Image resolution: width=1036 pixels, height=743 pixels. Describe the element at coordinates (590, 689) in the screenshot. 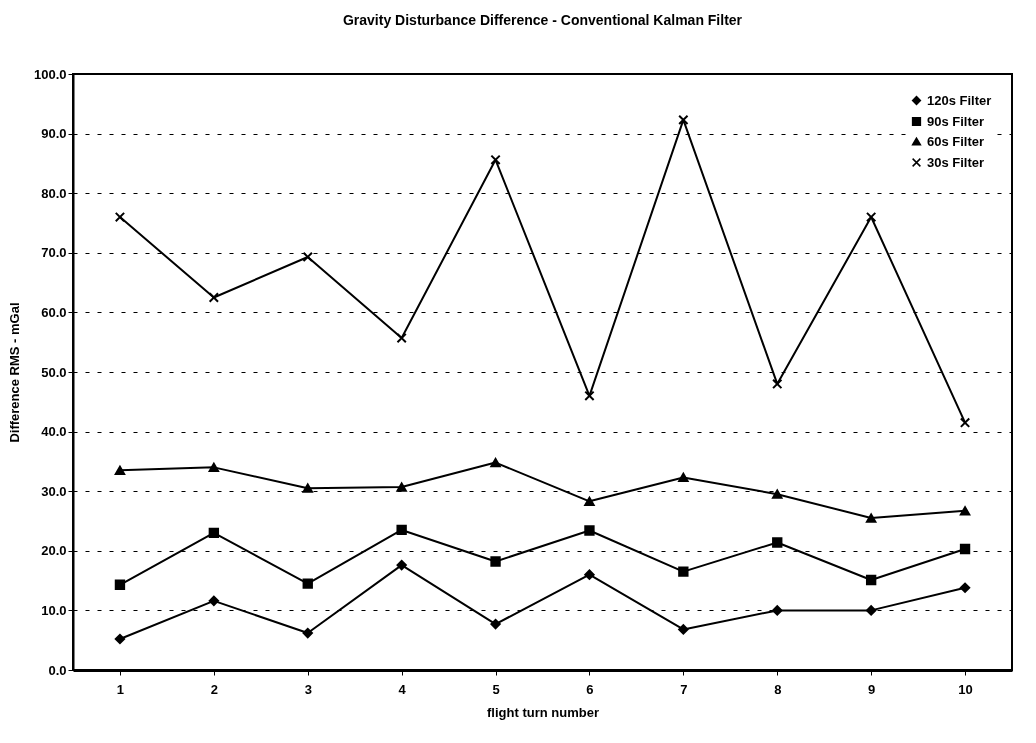

I see `x-tick-label: 6` at that location.